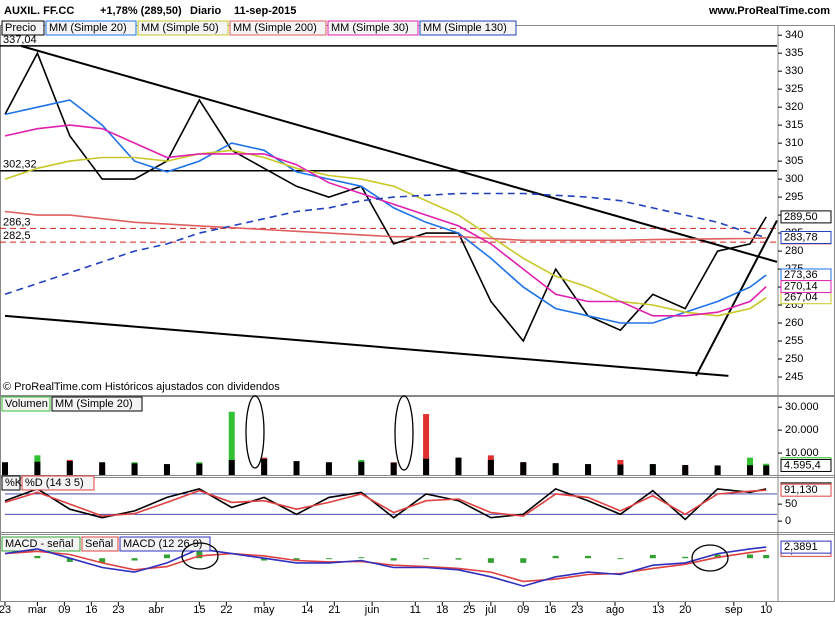 Image resolution: width=835 pixels, height=620 pixels. Describe the element at coordinates (372, 610) in the screenshot. I see `x-tick-label: jun` at that location.